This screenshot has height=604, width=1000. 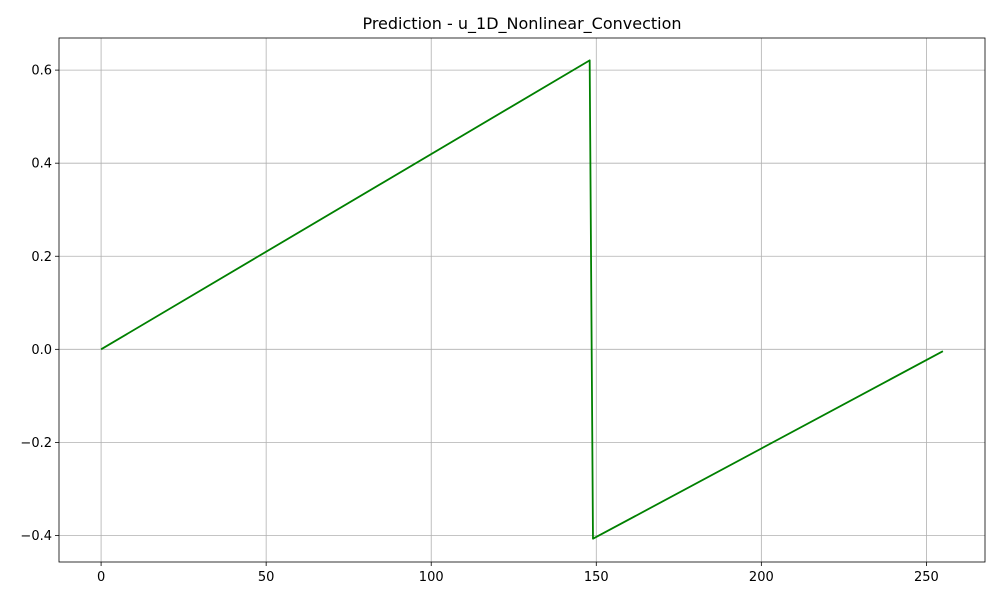 What do you see at coordinates (41, 257) in the screenshot?
I see `y-tick-label: 0.2` at bounding box center [41, 257].